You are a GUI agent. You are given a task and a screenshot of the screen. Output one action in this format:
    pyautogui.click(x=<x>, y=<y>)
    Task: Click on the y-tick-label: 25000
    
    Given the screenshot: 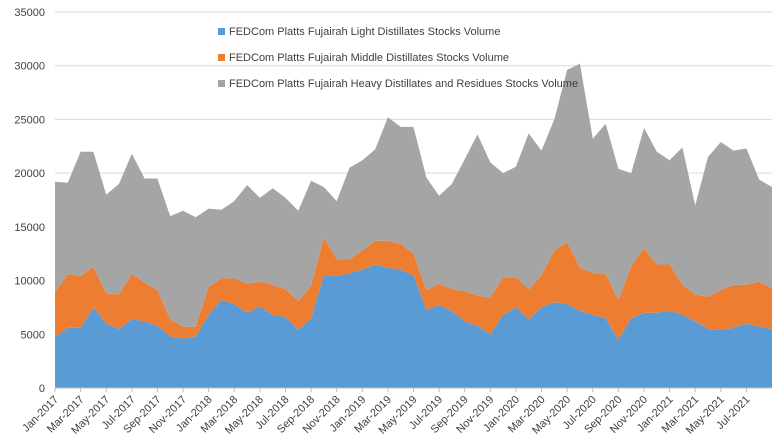 What is the action you would take?
    pyautogui.click(x=29, y=120)
    